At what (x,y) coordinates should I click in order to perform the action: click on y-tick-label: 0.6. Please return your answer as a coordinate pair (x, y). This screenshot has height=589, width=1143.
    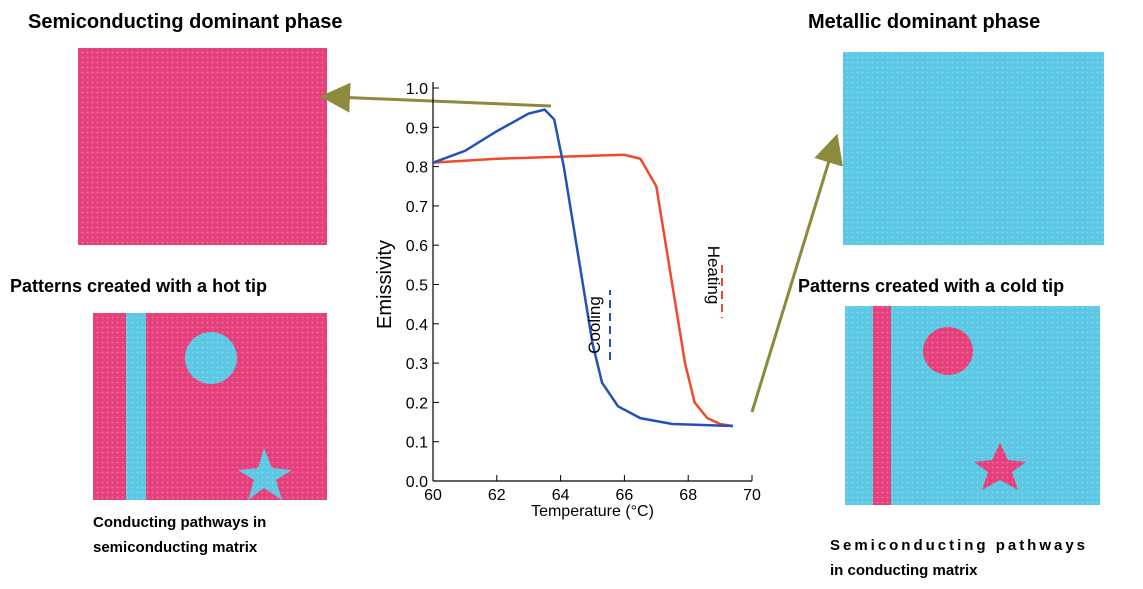
    Looking at the image, I should click on (417, 246).